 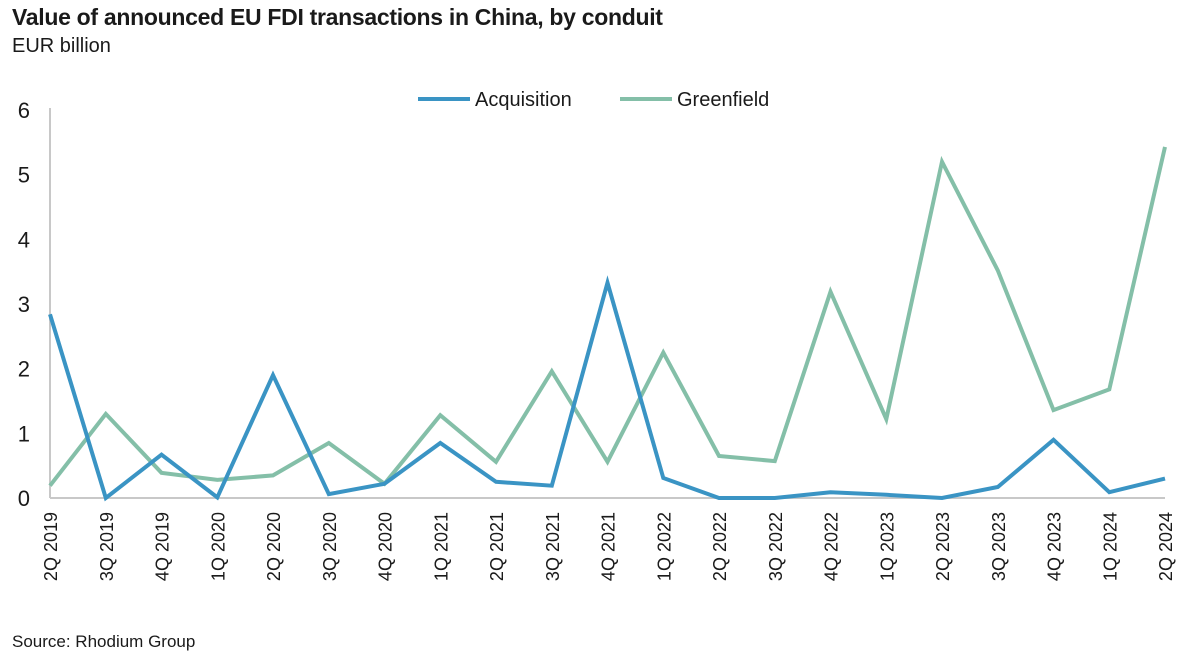 I want to click on x-tick-label: 4Q 2020, so click(x=386, y=546).